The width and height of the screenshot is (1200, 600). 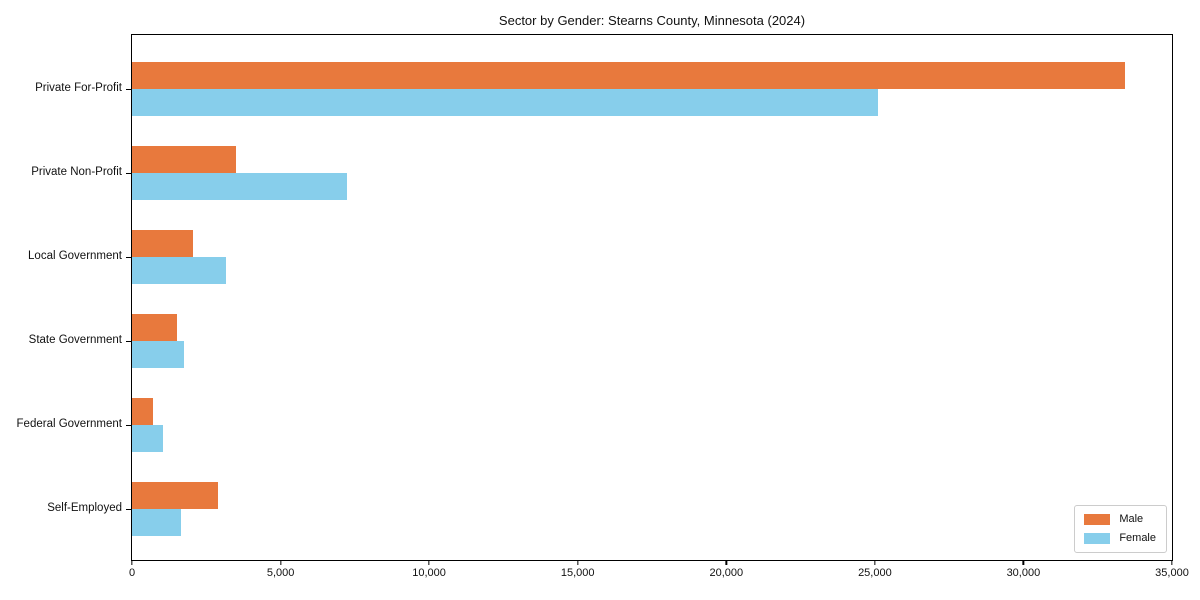 I want to click on y-axis-label: Self-Employed, so click(x=84, y=508).